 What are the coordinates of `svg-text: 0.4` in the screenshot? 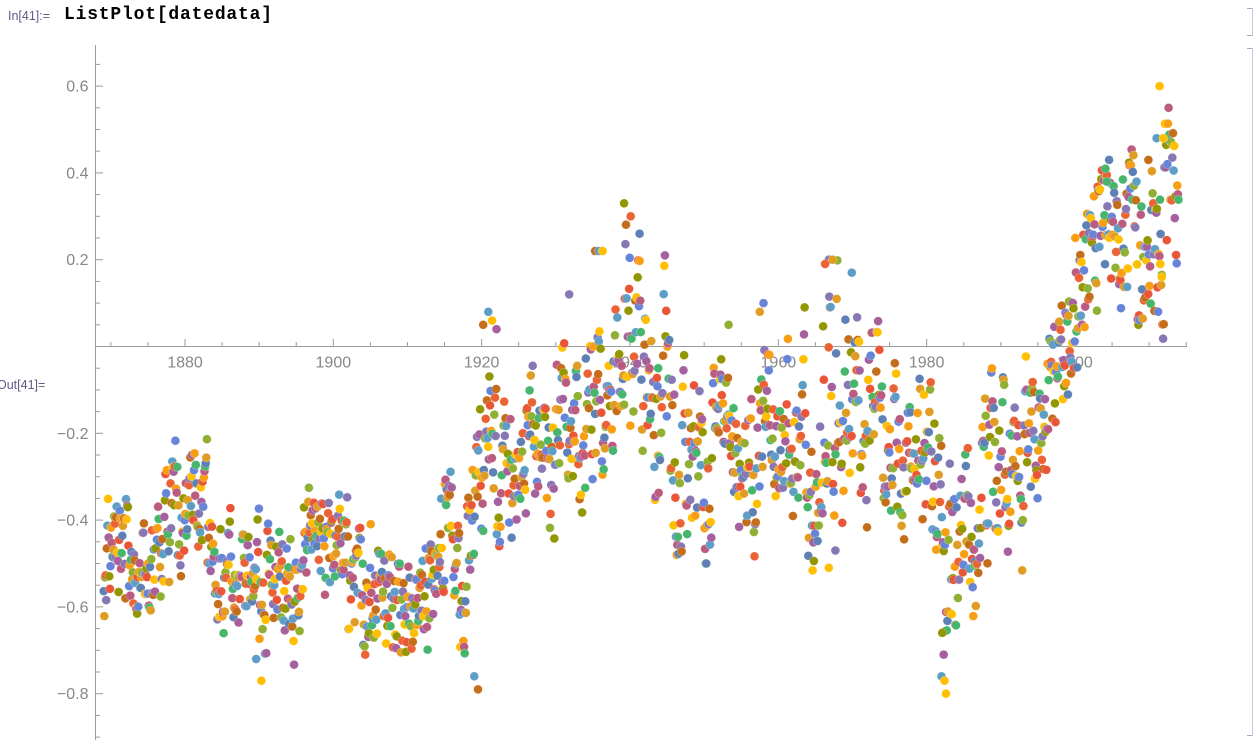 It's located at (77, 173).